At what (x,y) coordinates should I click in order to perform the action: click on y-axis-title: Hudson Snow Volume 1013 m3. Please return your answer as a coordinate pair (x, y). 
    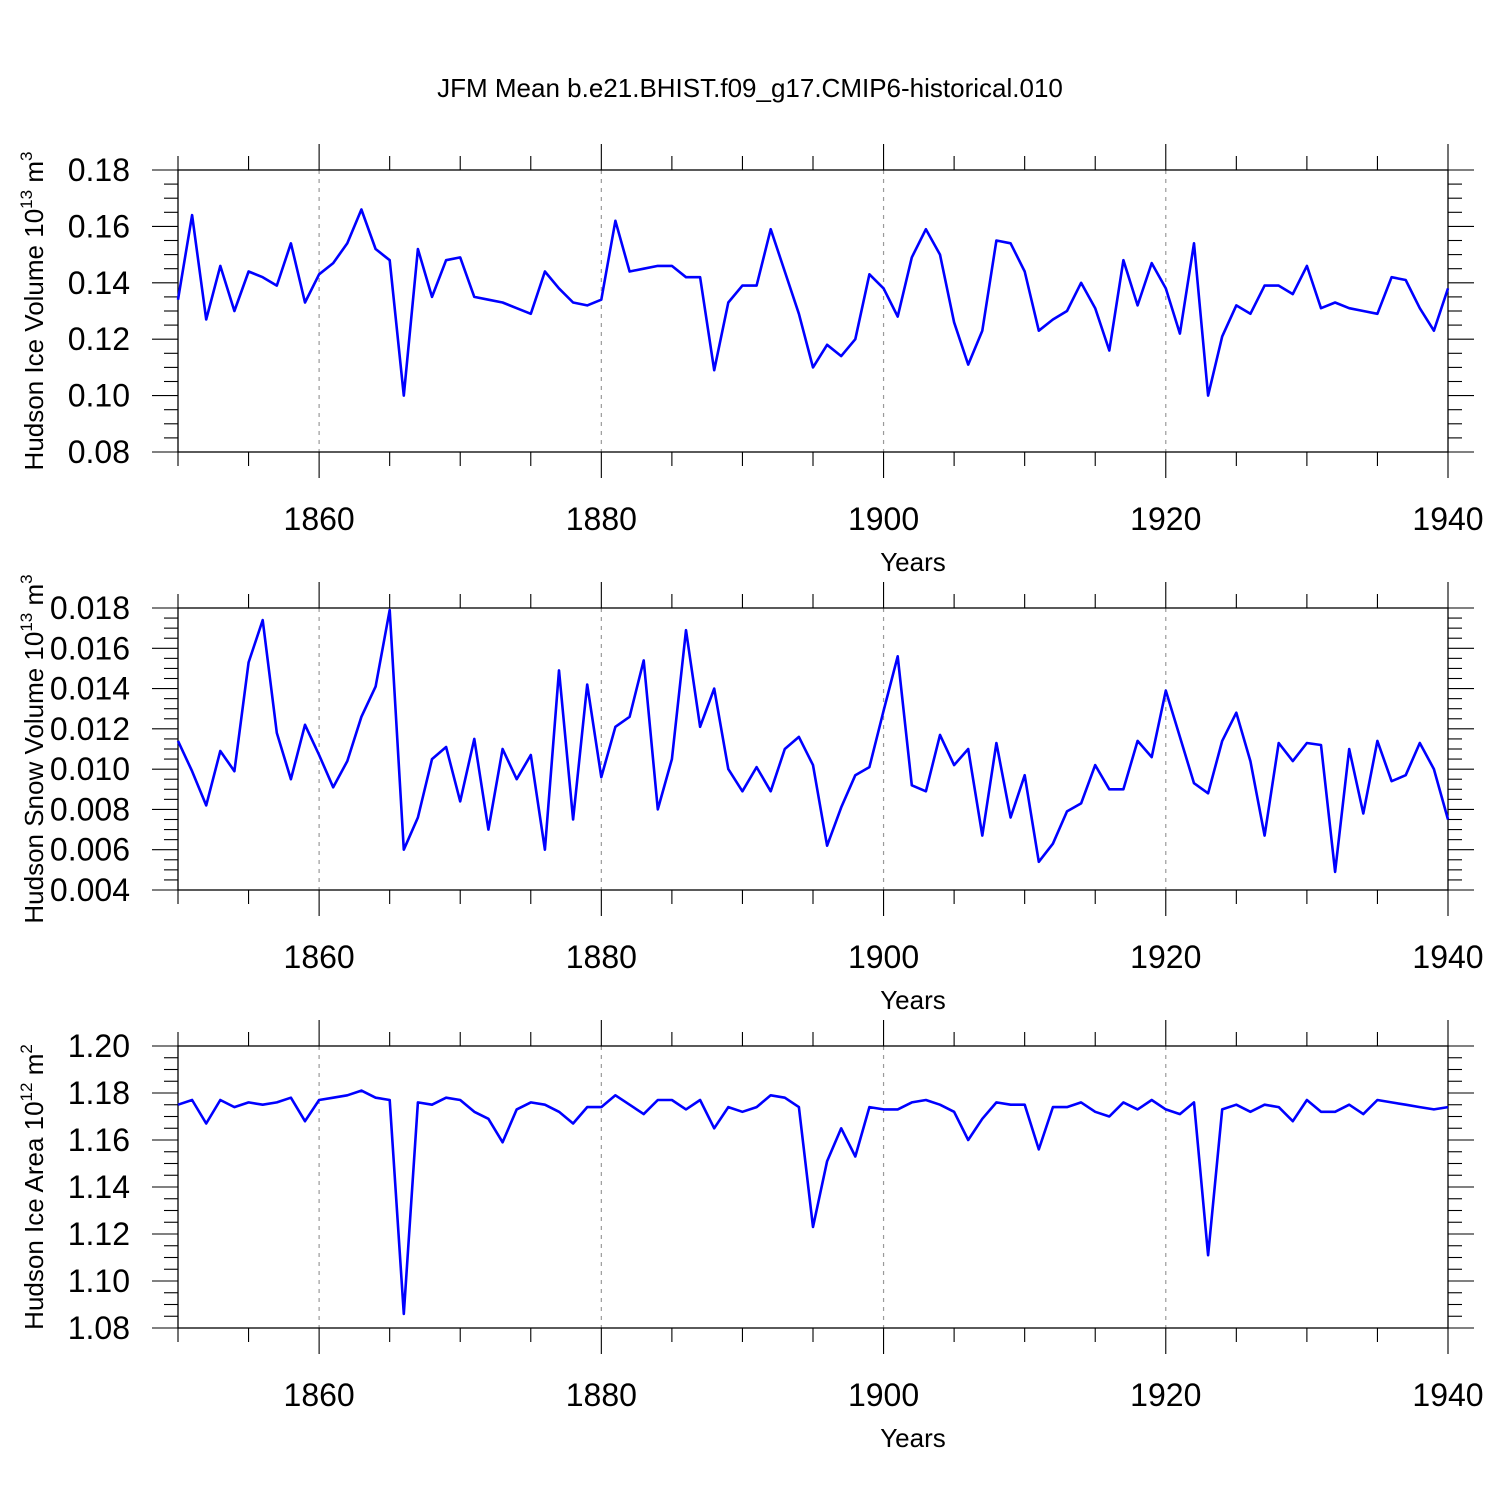
    Looking at the image, I should click on (33, 748).